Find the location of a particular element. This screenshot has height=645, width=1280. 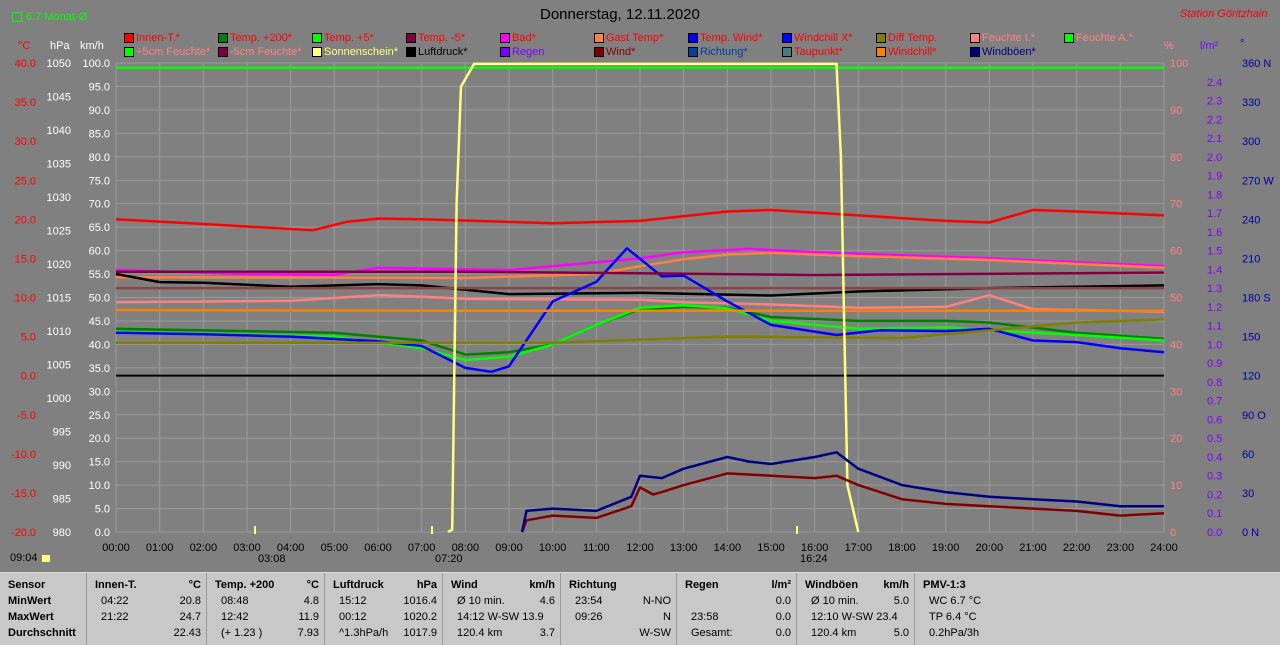

legend-label: Temp. -5* is located at coordinates (442, 38).